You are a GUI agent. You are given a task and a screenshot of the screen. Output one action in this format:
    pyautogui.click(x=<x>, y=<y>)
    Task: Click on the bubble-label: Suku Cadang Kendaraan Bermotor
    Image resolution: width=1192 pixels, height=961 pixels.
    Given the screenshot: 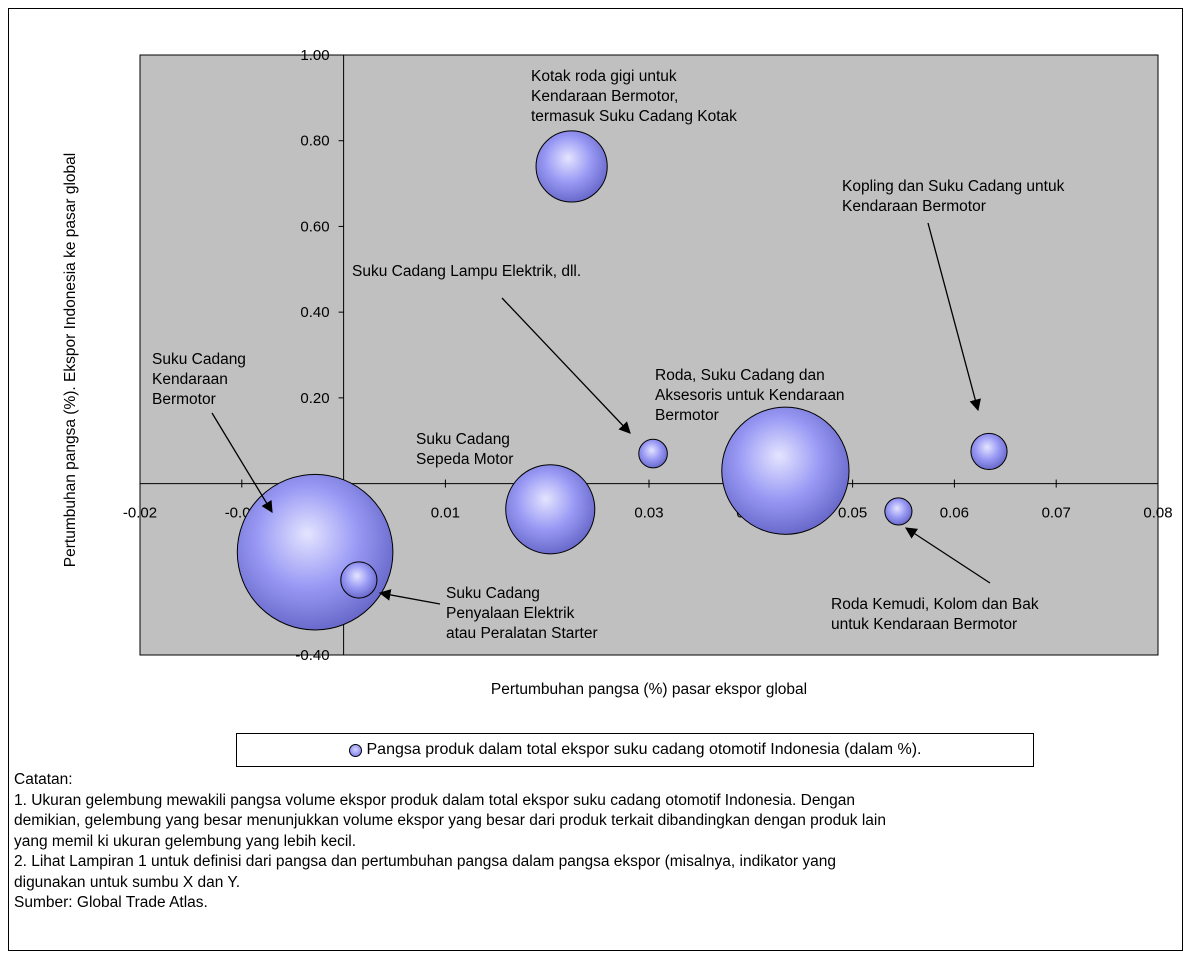 What is the action you would take?
    pyautogui.click(x=199, y=379)
    